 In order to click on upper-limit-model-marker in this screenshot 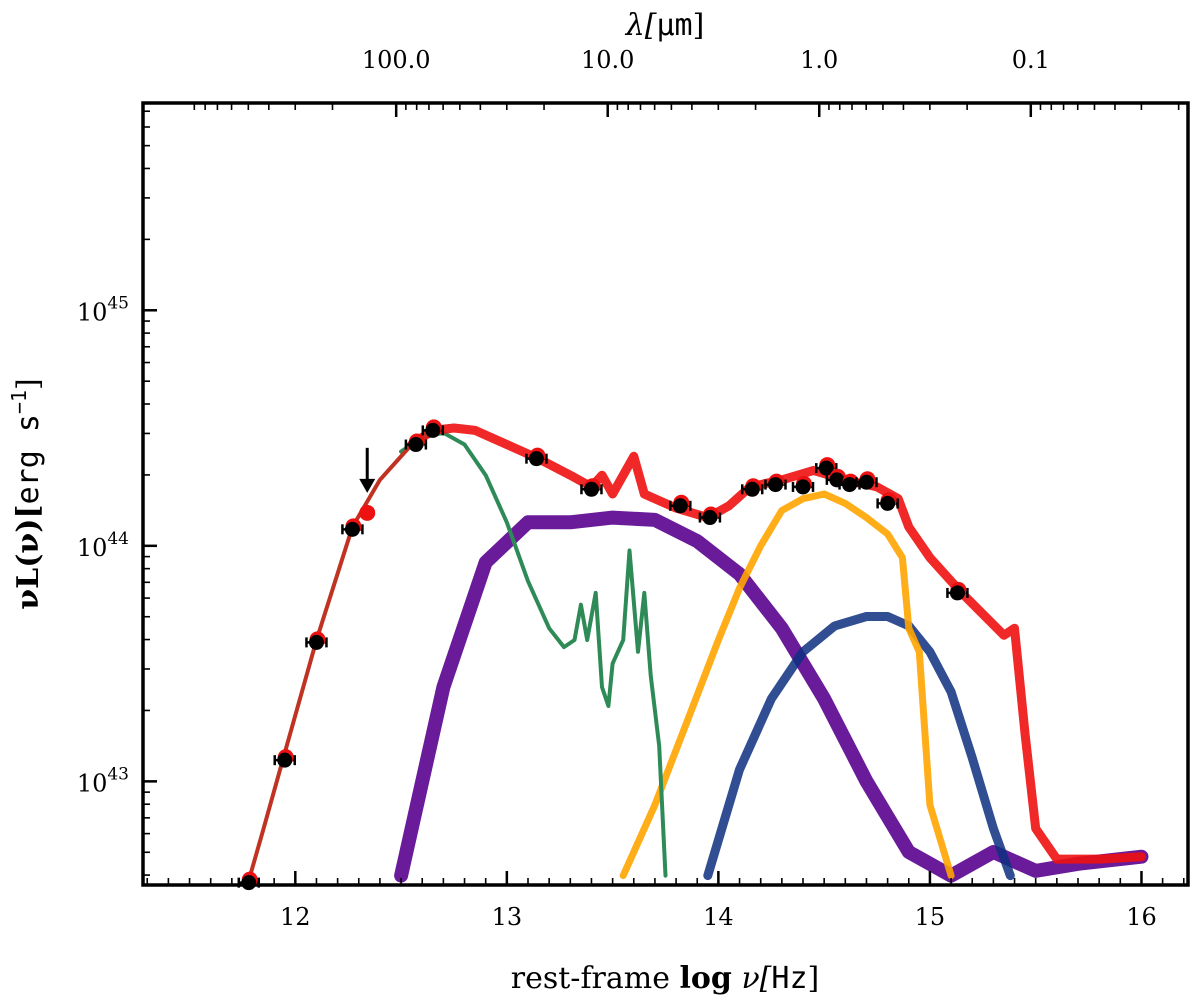, I will do `click(367, 512)`.